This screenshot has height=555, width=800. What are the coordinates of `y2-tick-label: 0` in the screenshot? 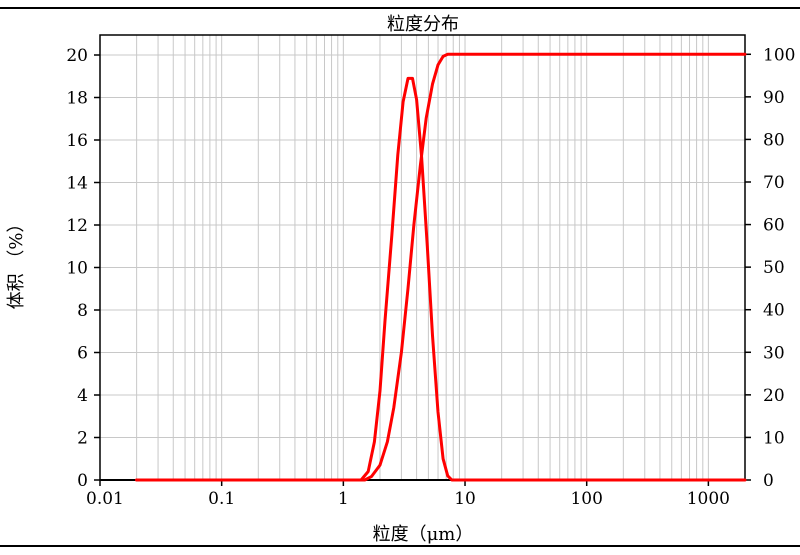 It's located at (768, 481).